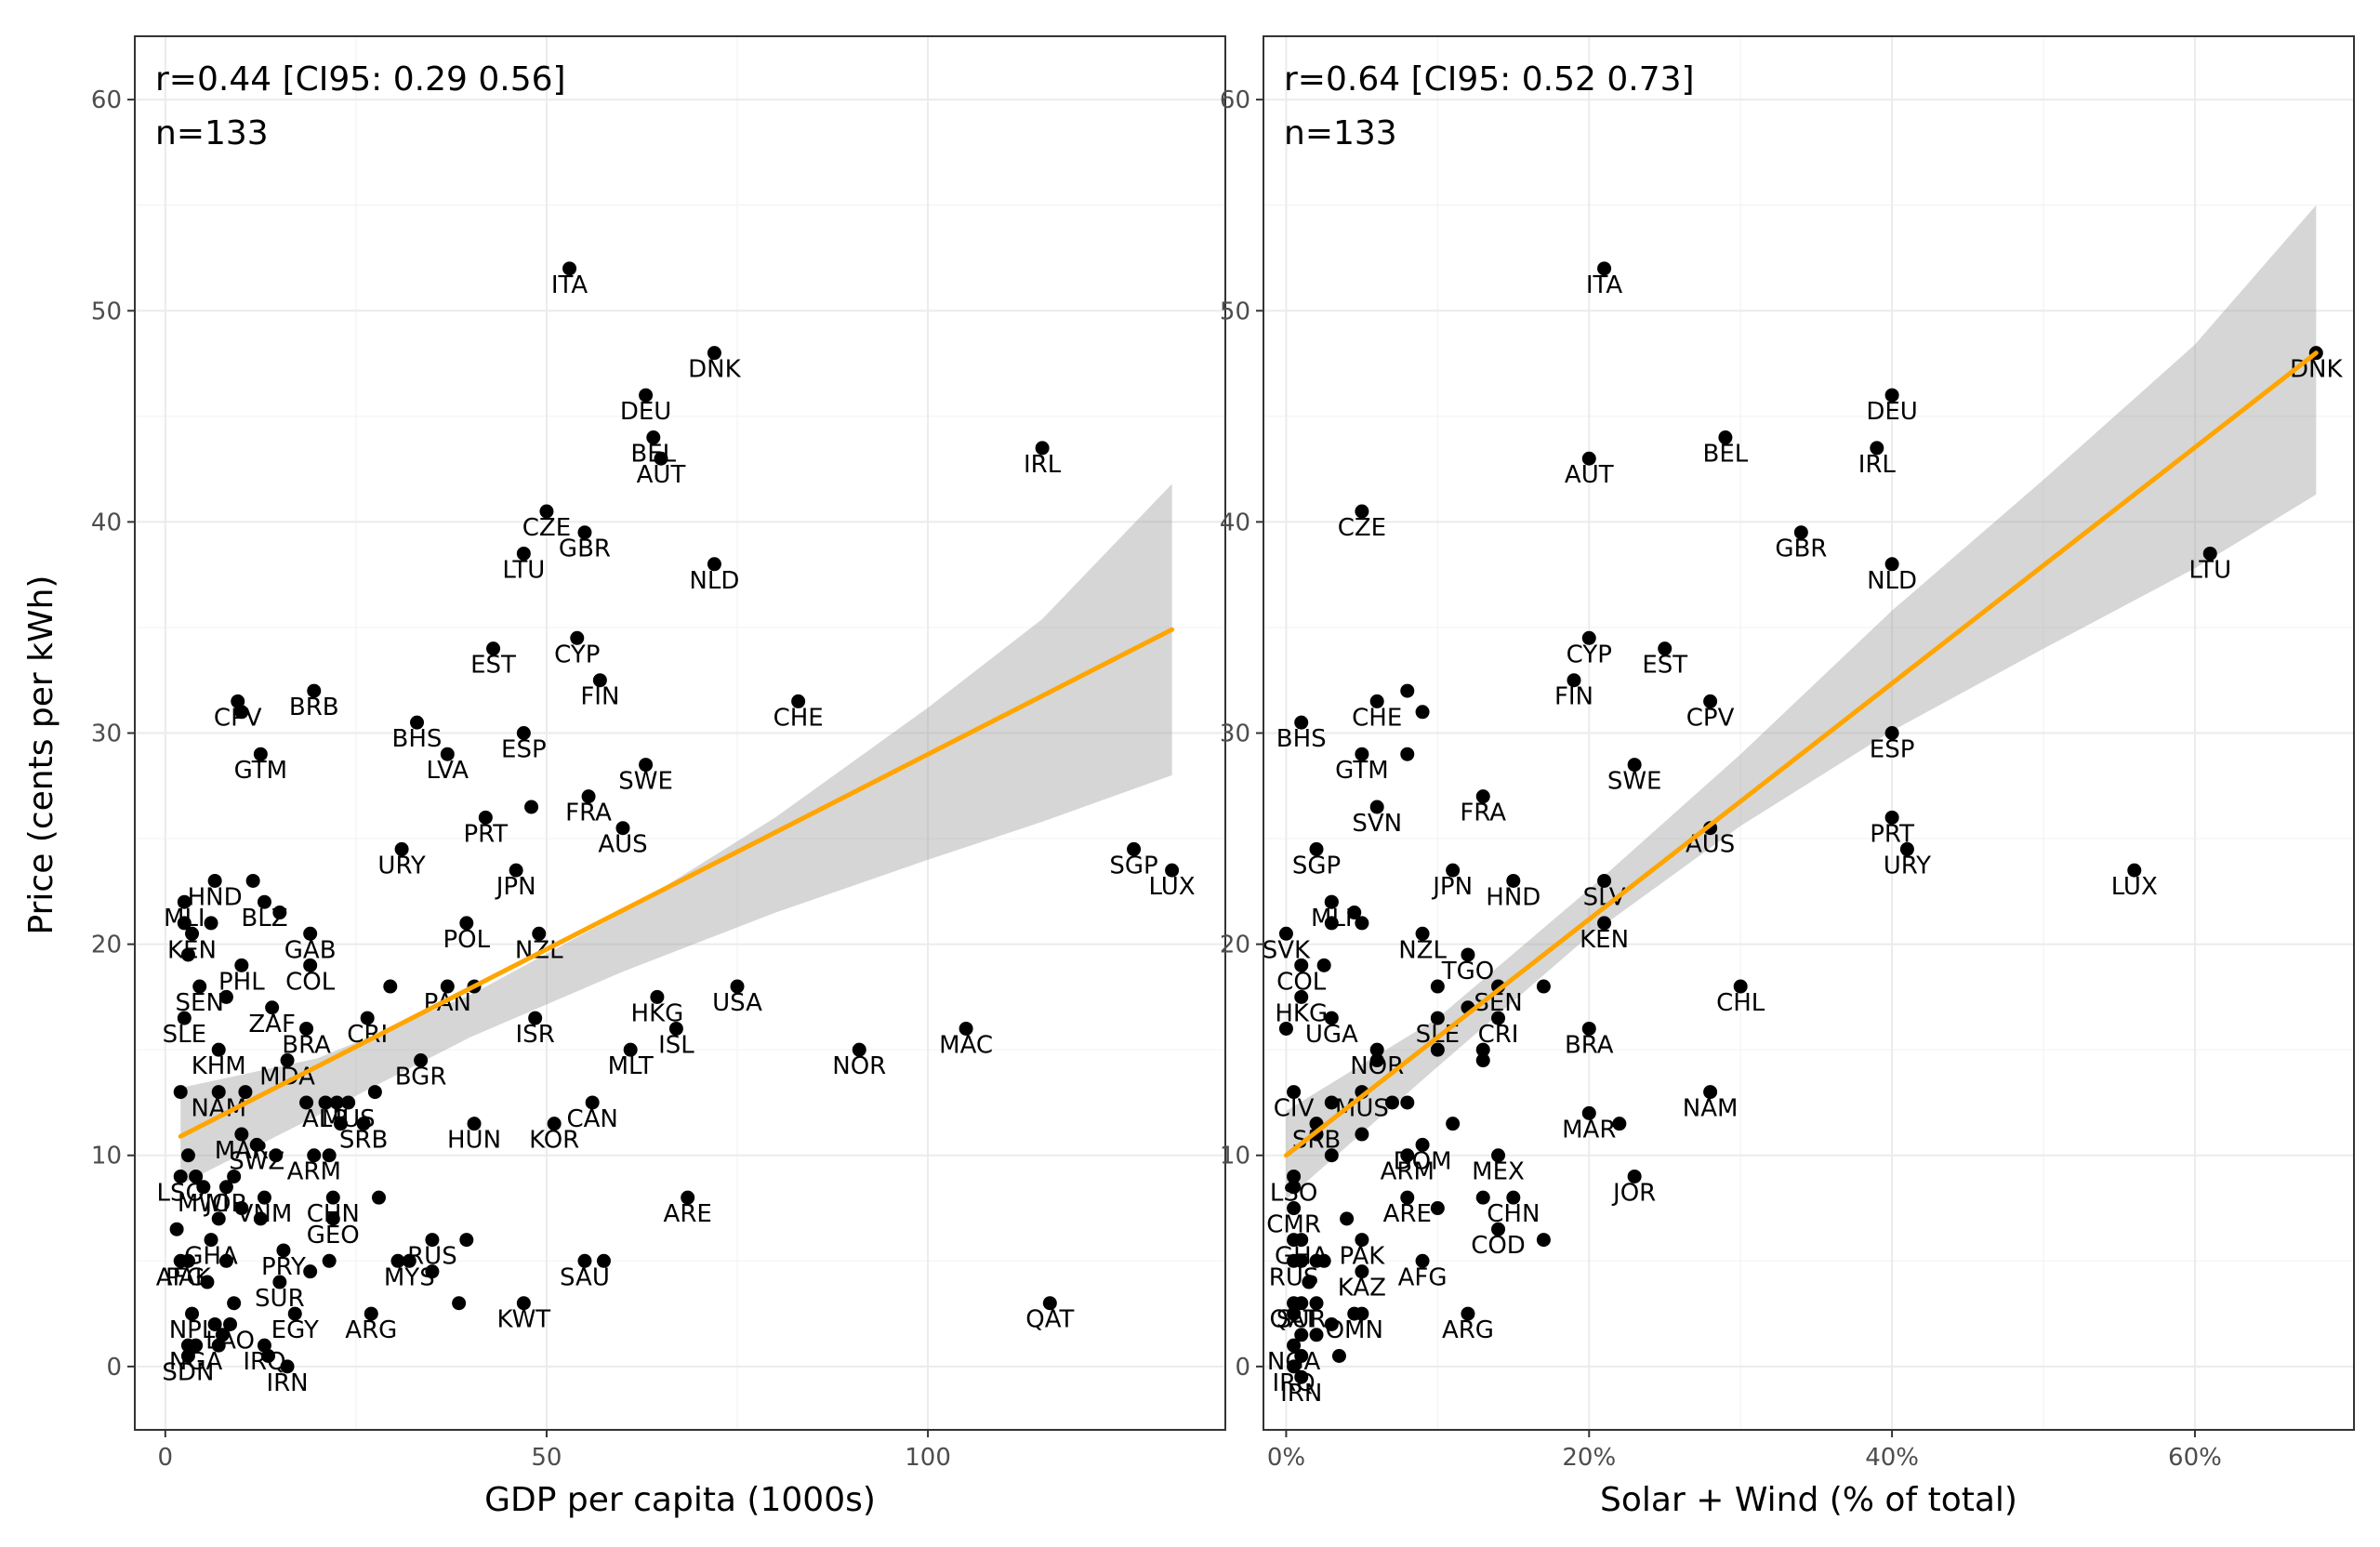 Image resolution: width=2380 pixels, height=1547 pixels. Describe the element at coordinates (333, 1236) in the screenshot. I see `point-label-geo: GEO` at that location.